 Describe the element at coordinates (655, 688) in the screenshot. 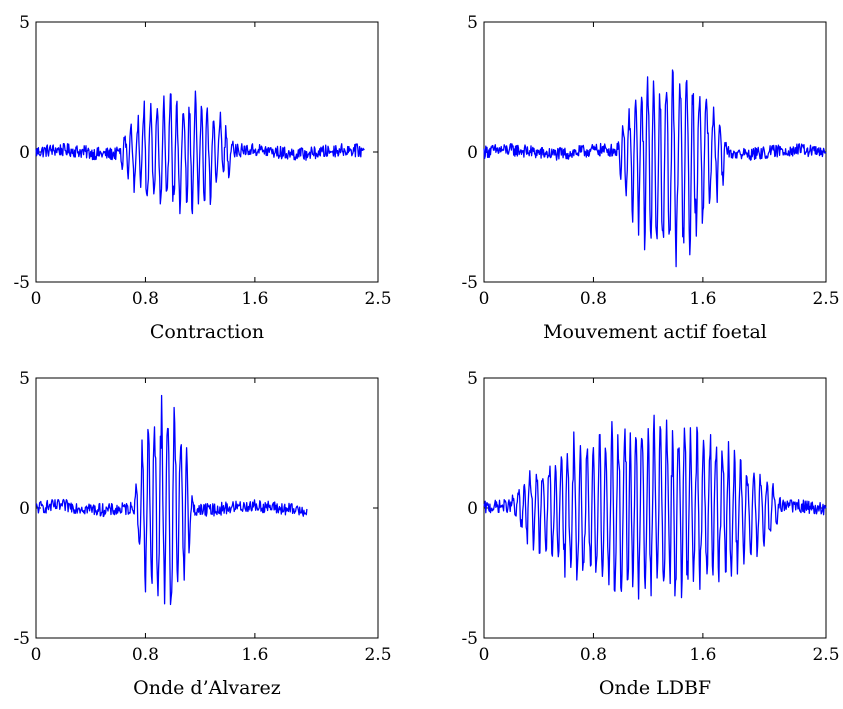

I see `x-axis-label: Onde LDBF` at that location.